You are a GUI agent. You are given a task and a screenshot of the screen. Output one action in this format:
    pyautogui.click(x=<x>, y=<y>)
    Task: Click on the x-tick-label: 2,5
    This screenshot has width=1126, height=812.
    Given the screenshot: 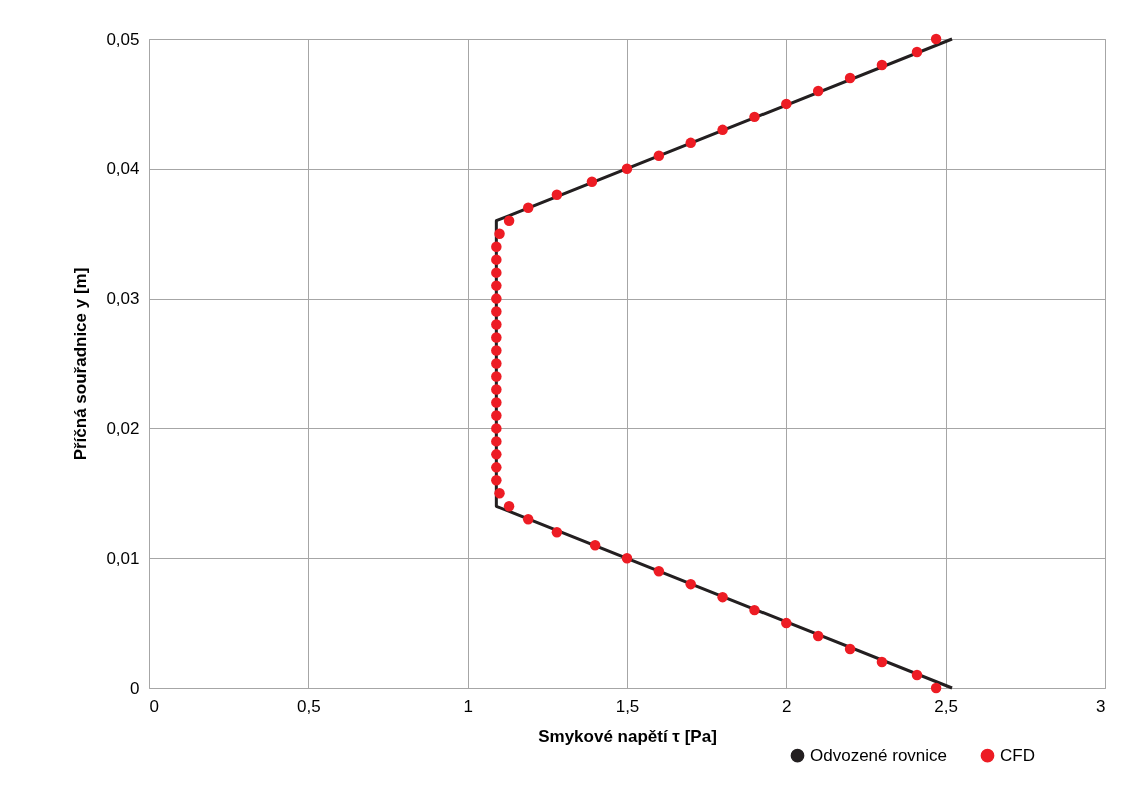 What is the action you would take?
    pyautogui.click(x=946, y=706)
    